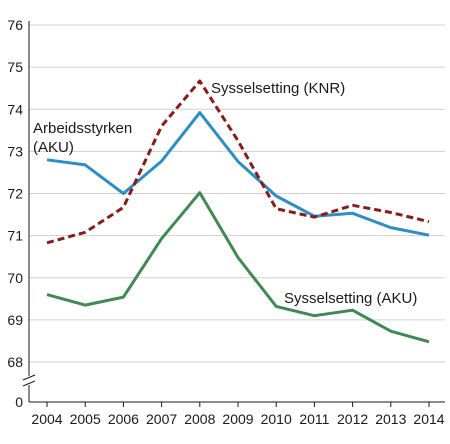  Describe the element at coordinates (352, 419) in the screenshot. I see `x-tick-label: 2012` at that location.